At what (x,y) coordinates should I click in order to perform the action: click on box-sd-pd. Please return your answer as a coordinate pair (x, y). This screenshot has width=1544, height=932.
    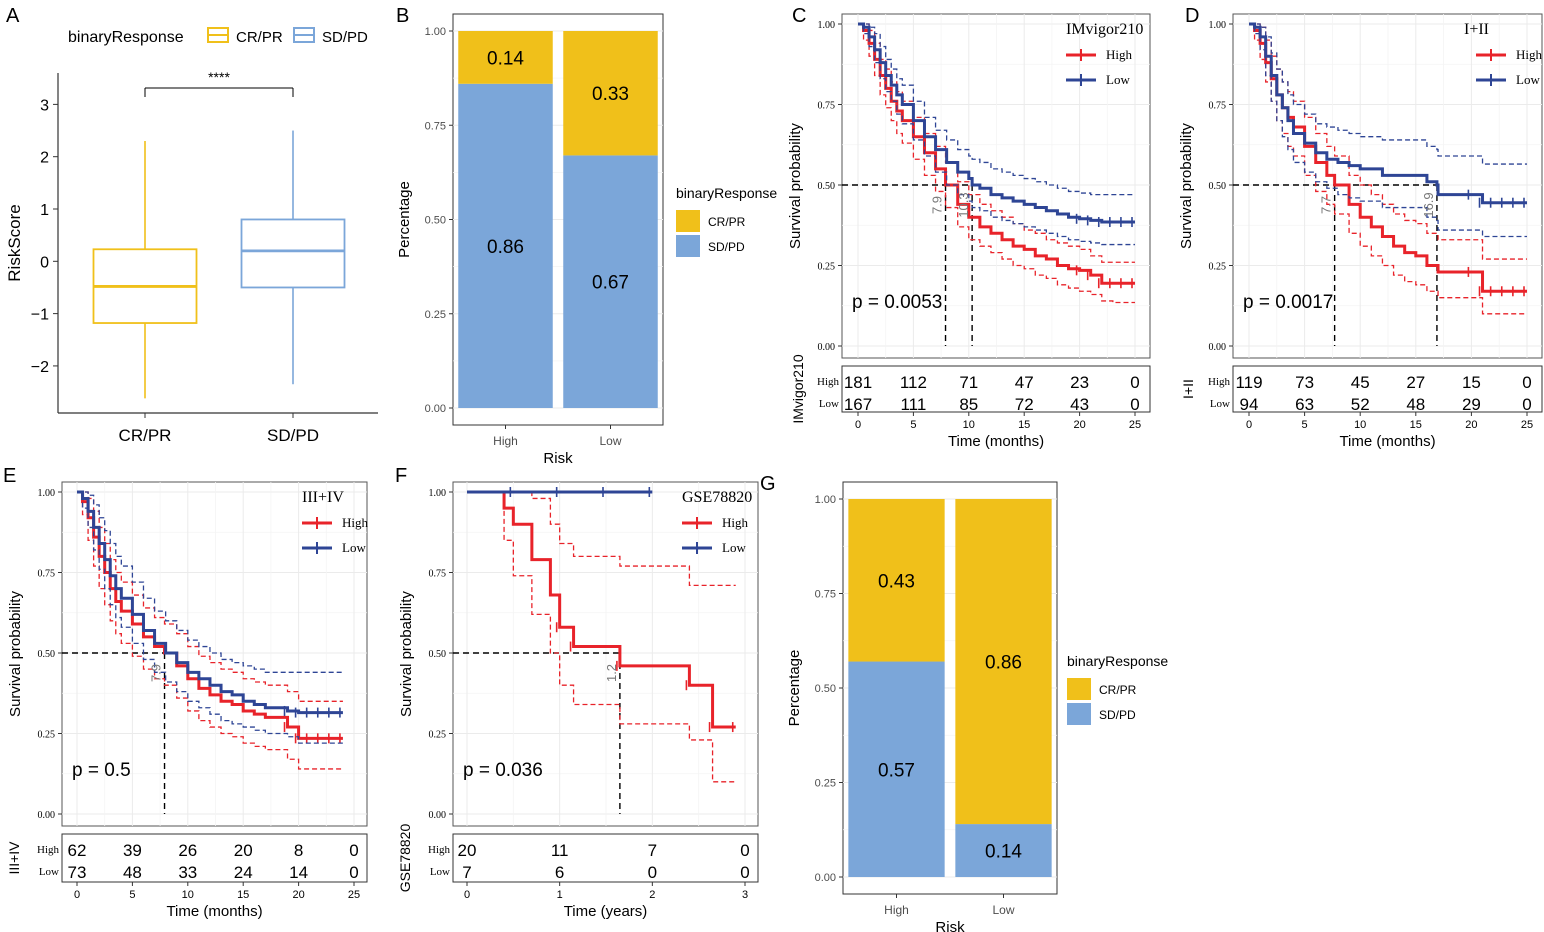
    Looking at the image, I should click on (293, 257).